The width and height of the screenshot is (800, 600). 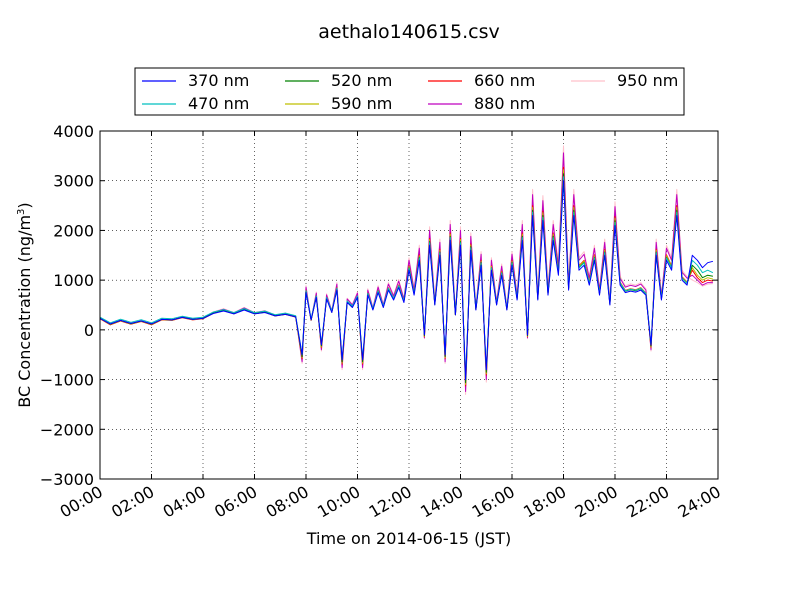 What do you see at coordinates (441, 502) in the screenshot?
I see `x-tick-label: 14:00` at bounding box center [441, 502].